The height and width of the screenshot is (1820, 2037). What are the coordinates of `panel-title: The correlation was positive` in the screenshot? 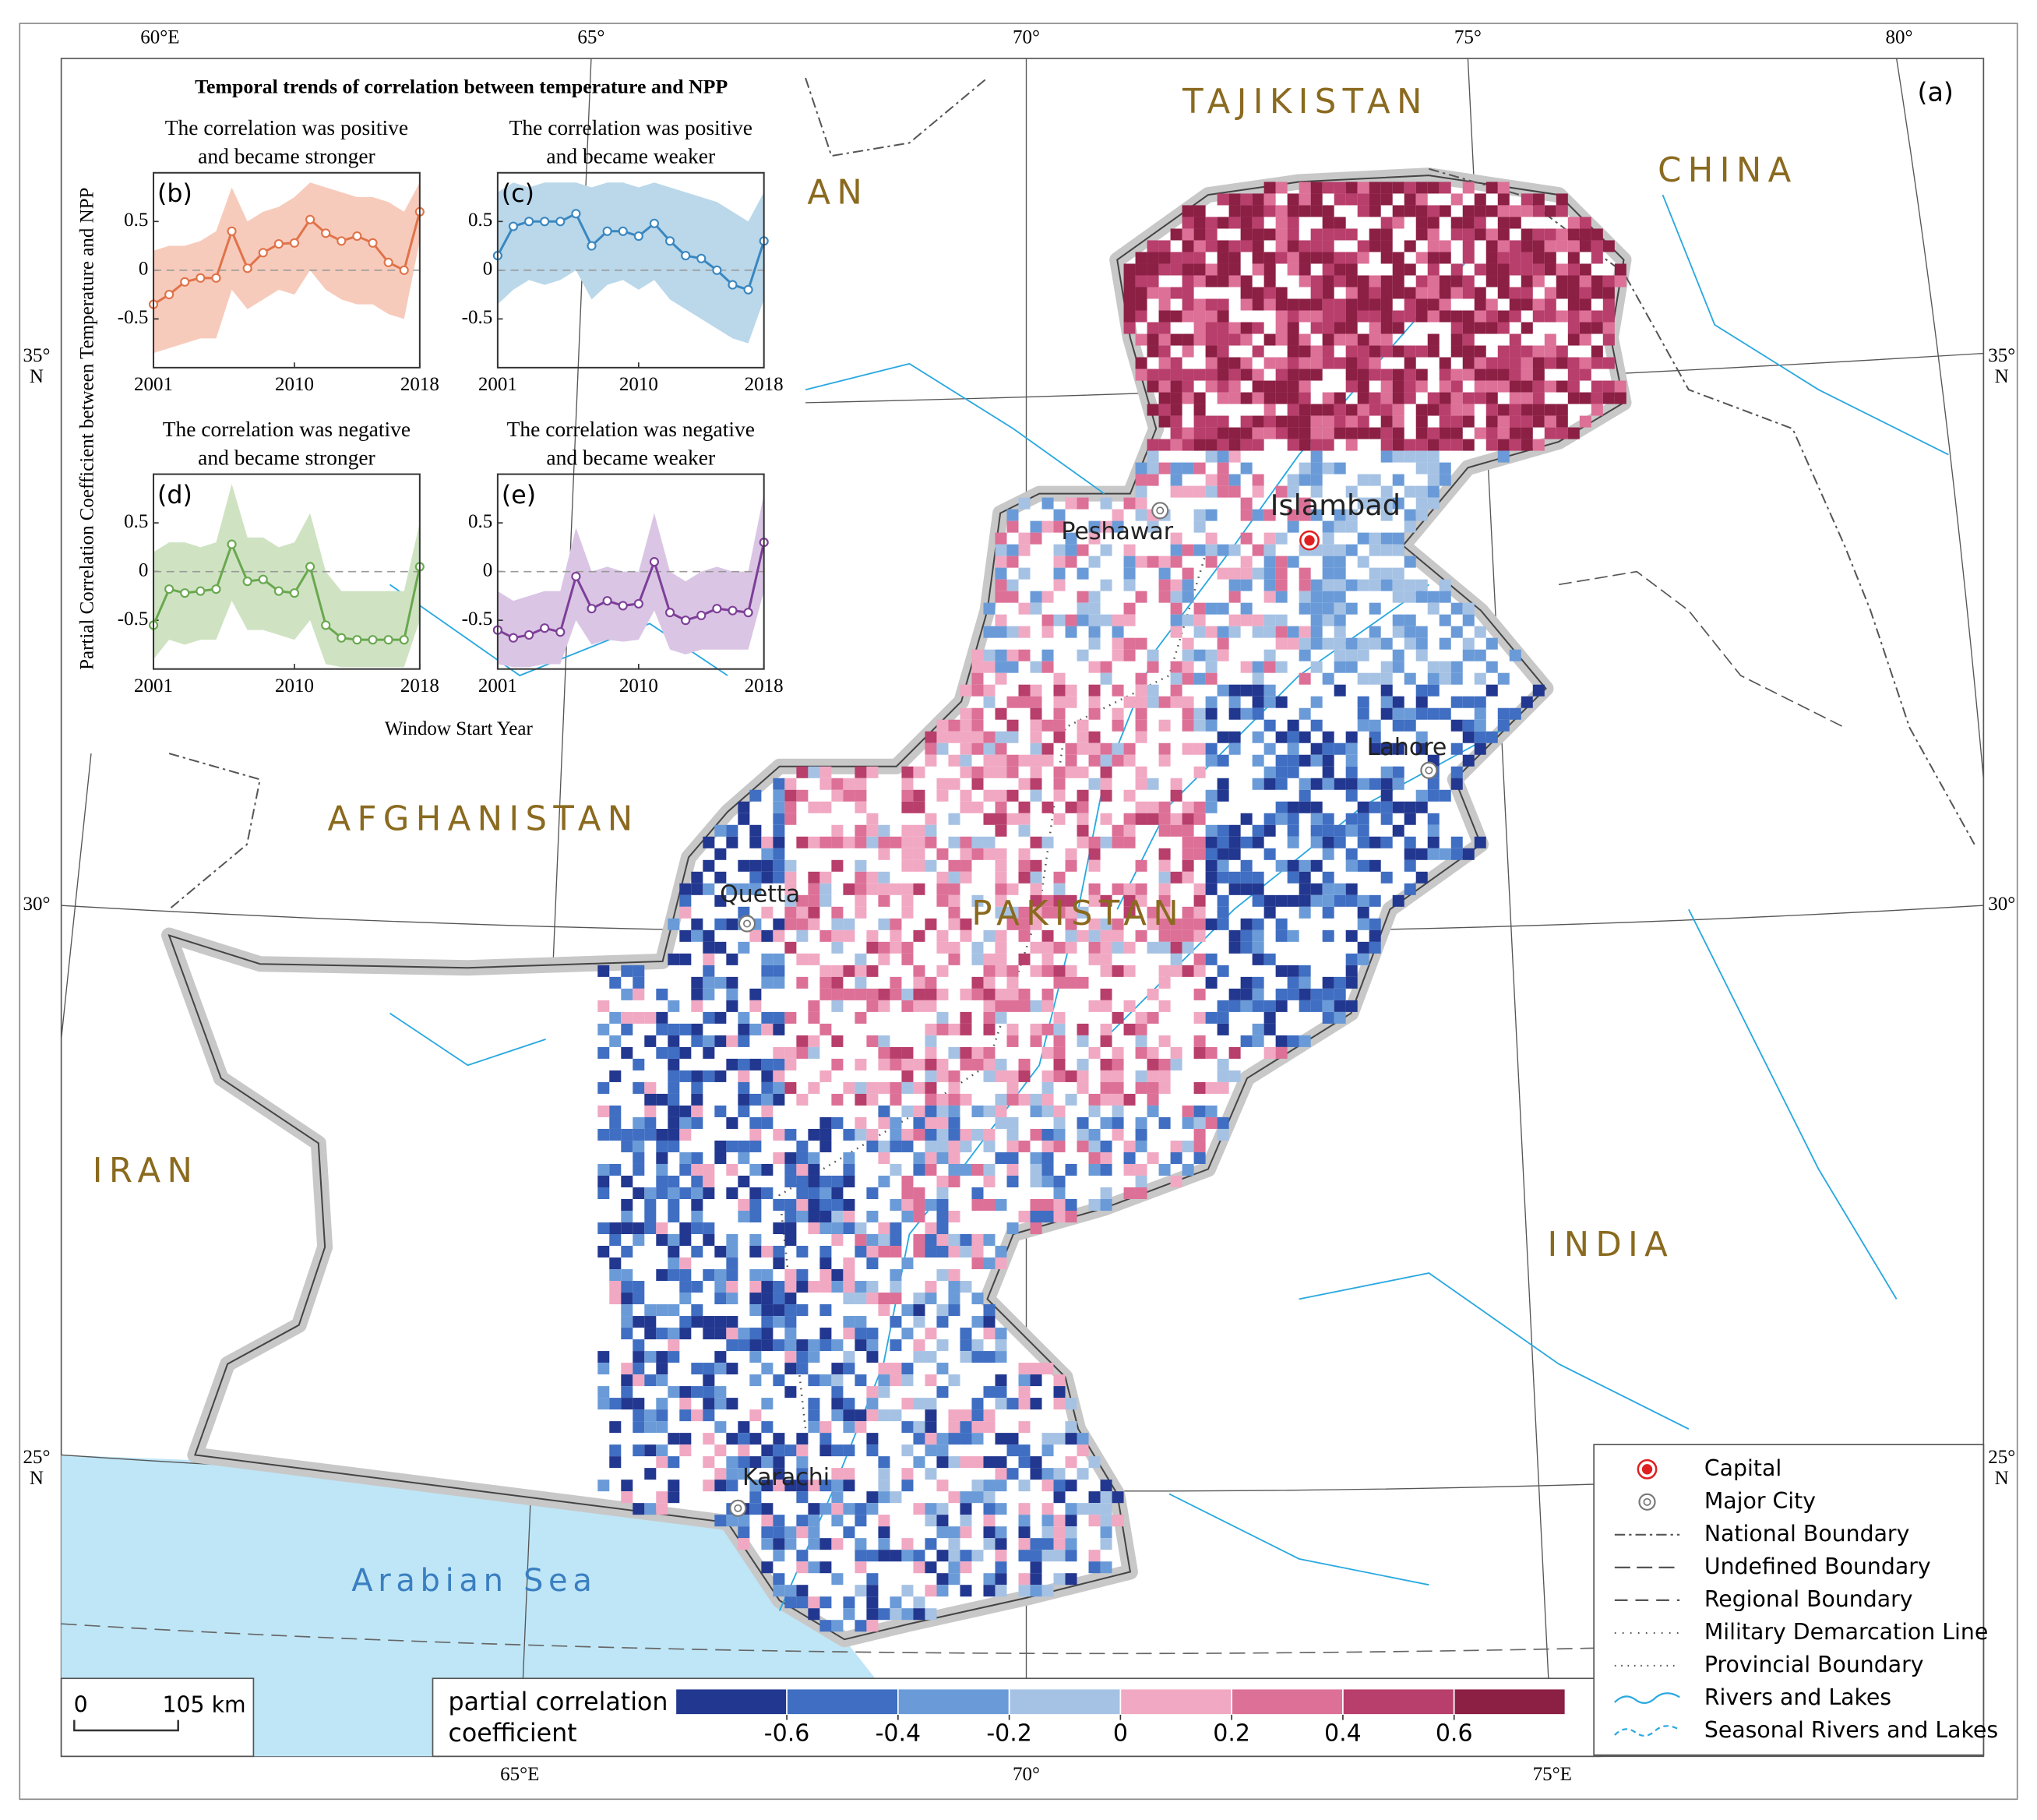 It's located at (286, 127).